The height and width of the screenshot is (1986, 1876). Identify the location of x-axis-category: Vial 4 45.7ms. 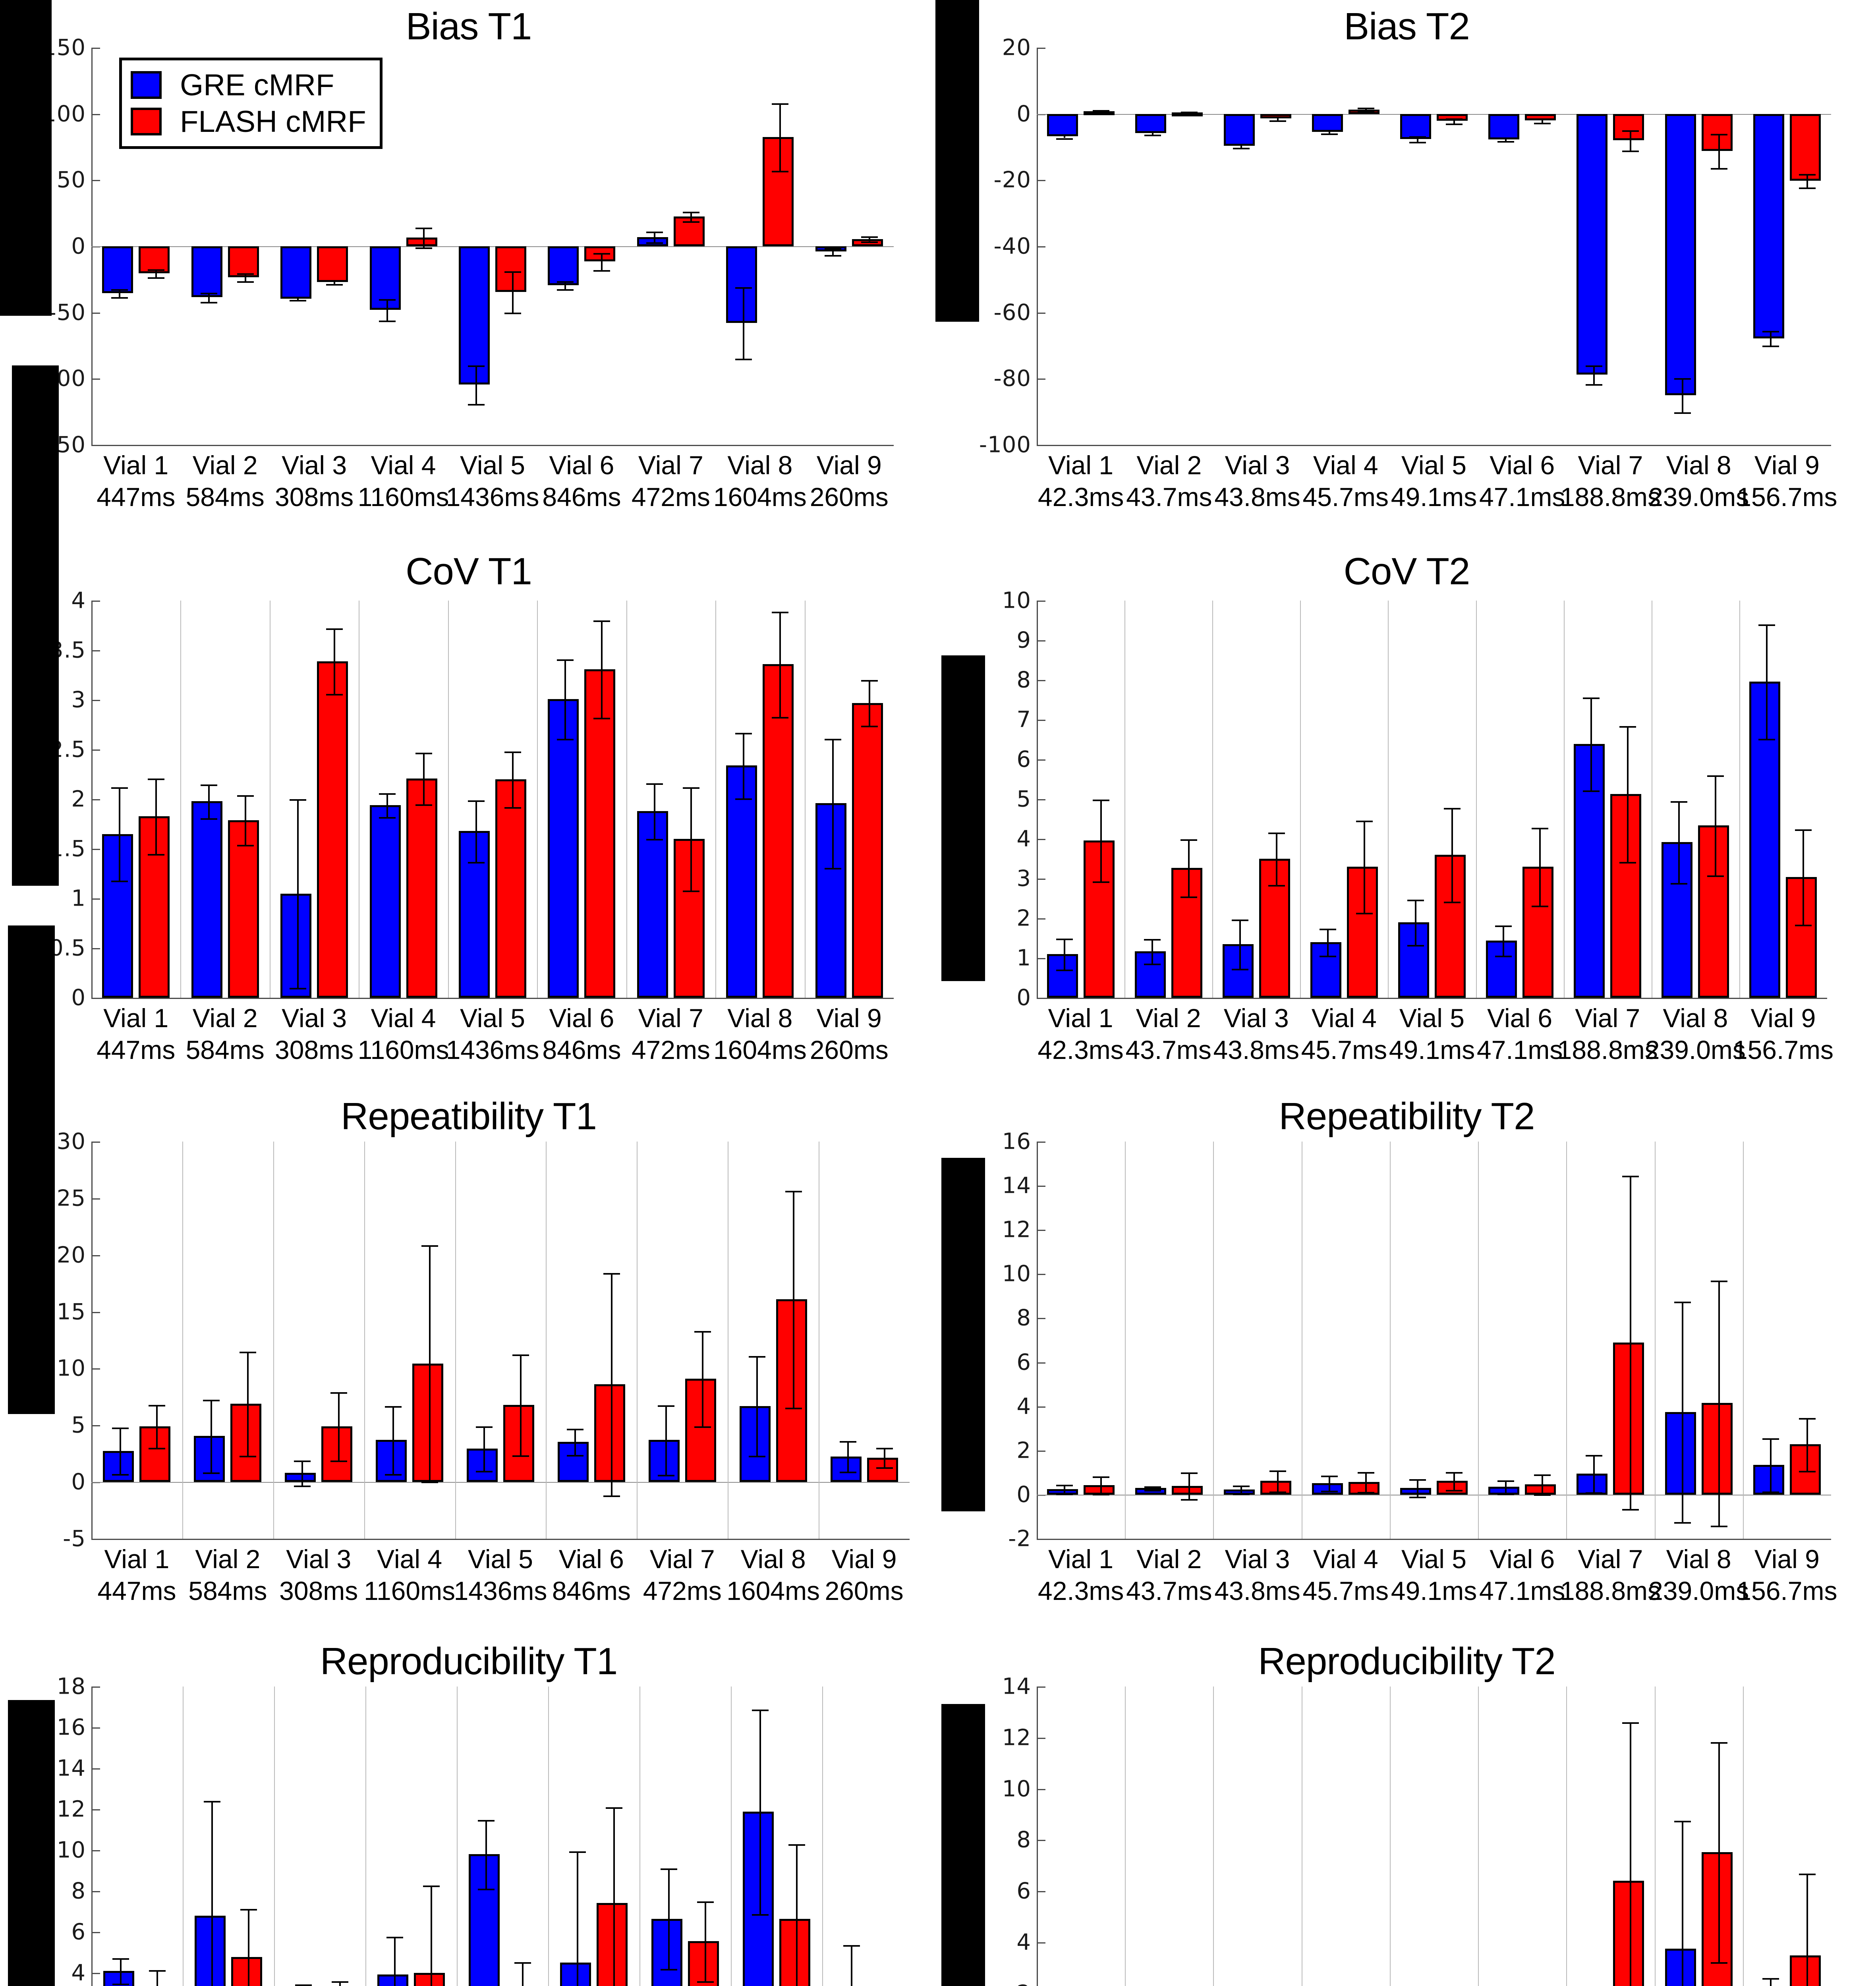
(1346, 481).